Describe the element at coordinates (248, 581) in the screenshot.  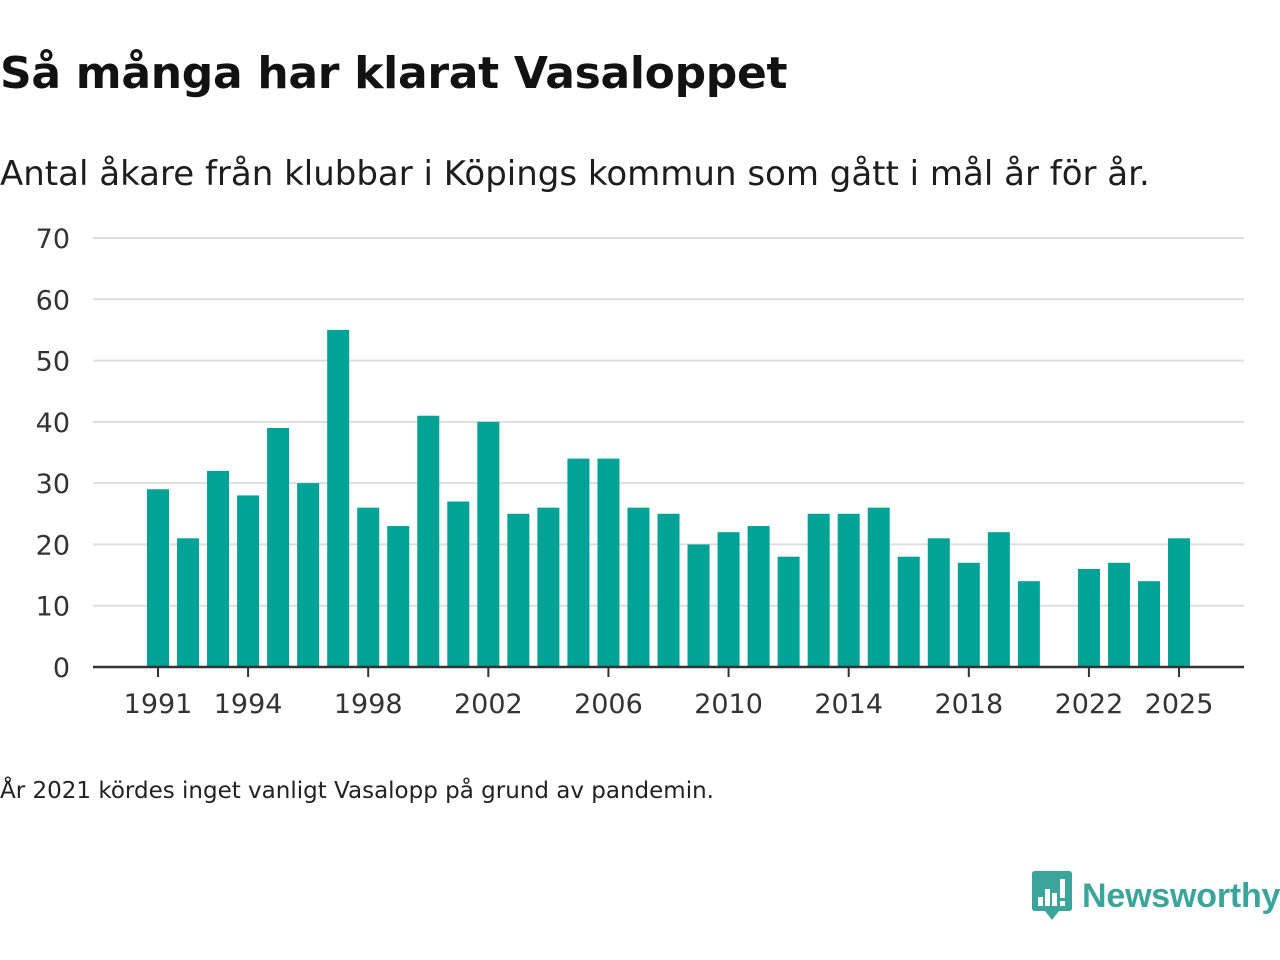
I see `bar-1994` at that location.